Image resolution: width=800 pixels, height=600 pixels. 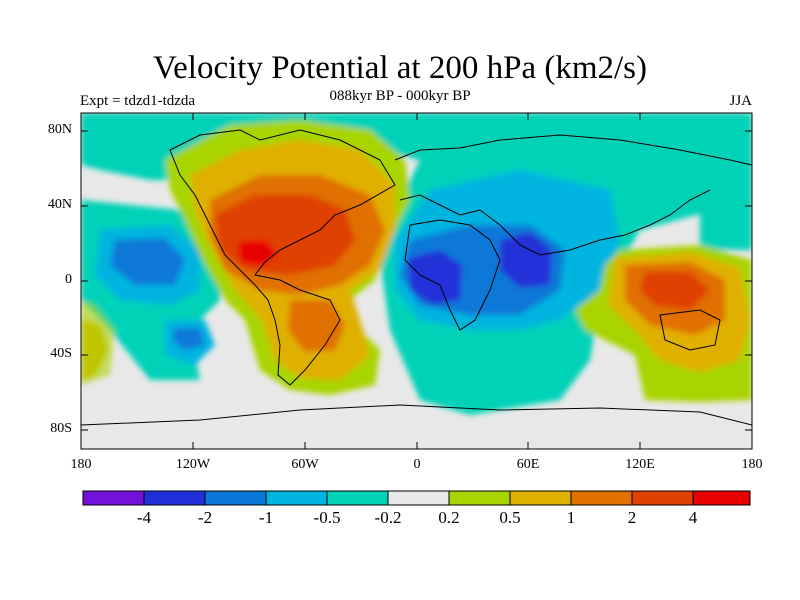 I want to click on coastline-eurasia-south, so click(x=555, y=222).